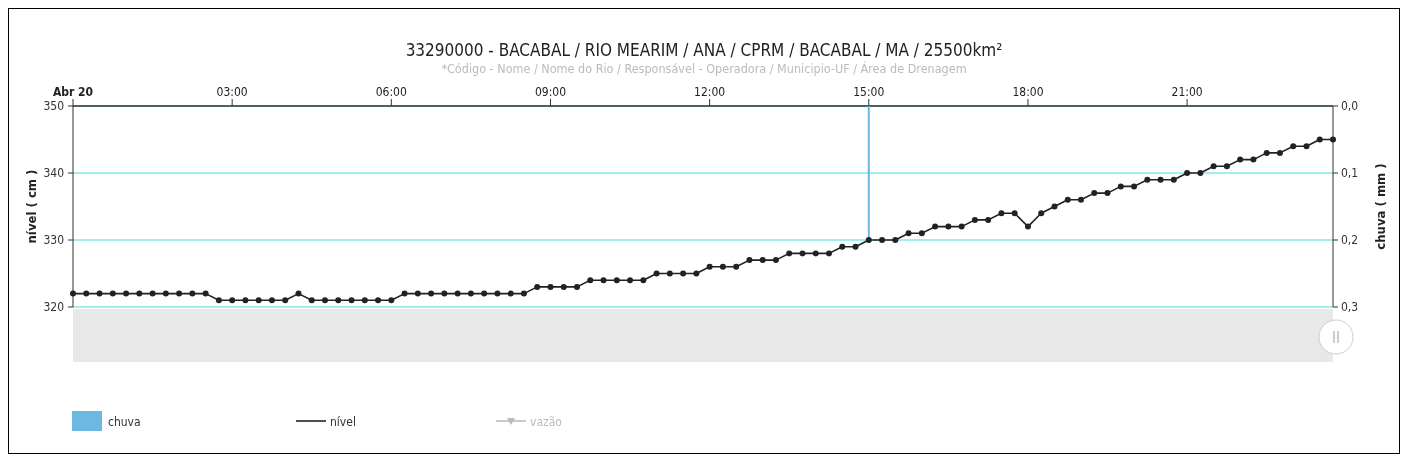  I want to click on y-tick-label: 350, so click(54, 106).